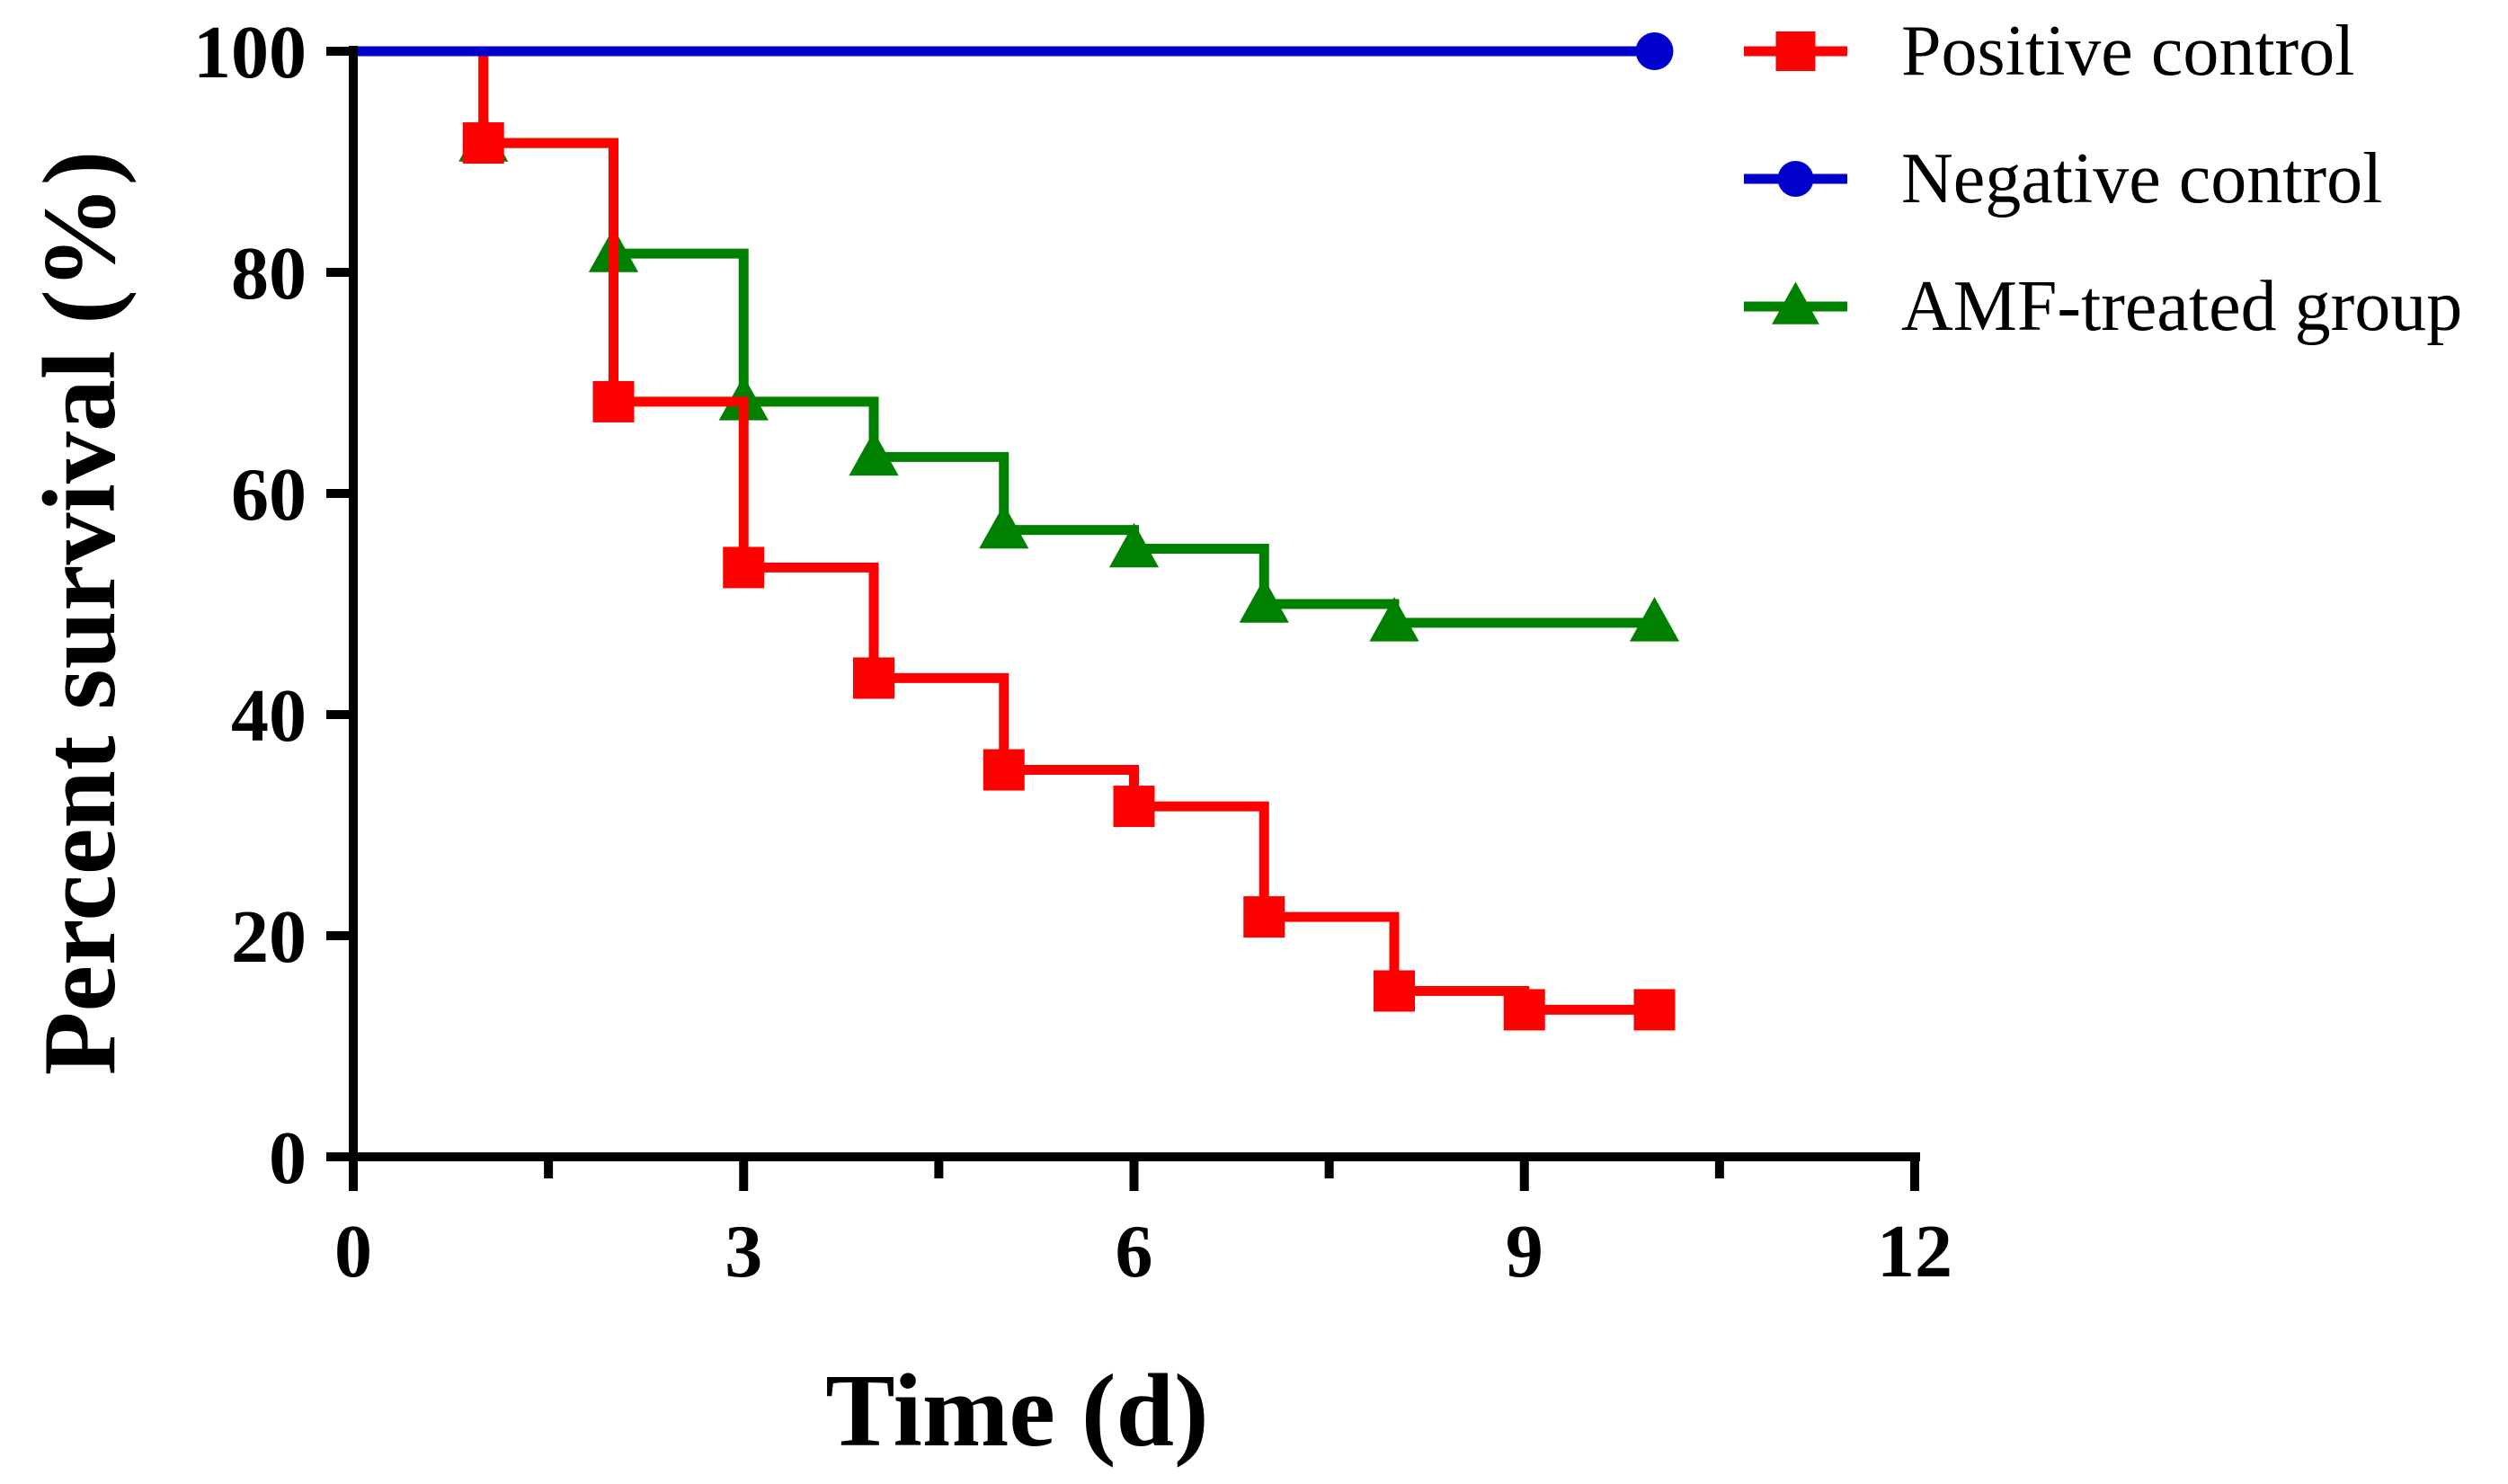 This screenshot has height=1484, width=2508. I want to click on y-tick-label-20: 20, so click(269, 937).